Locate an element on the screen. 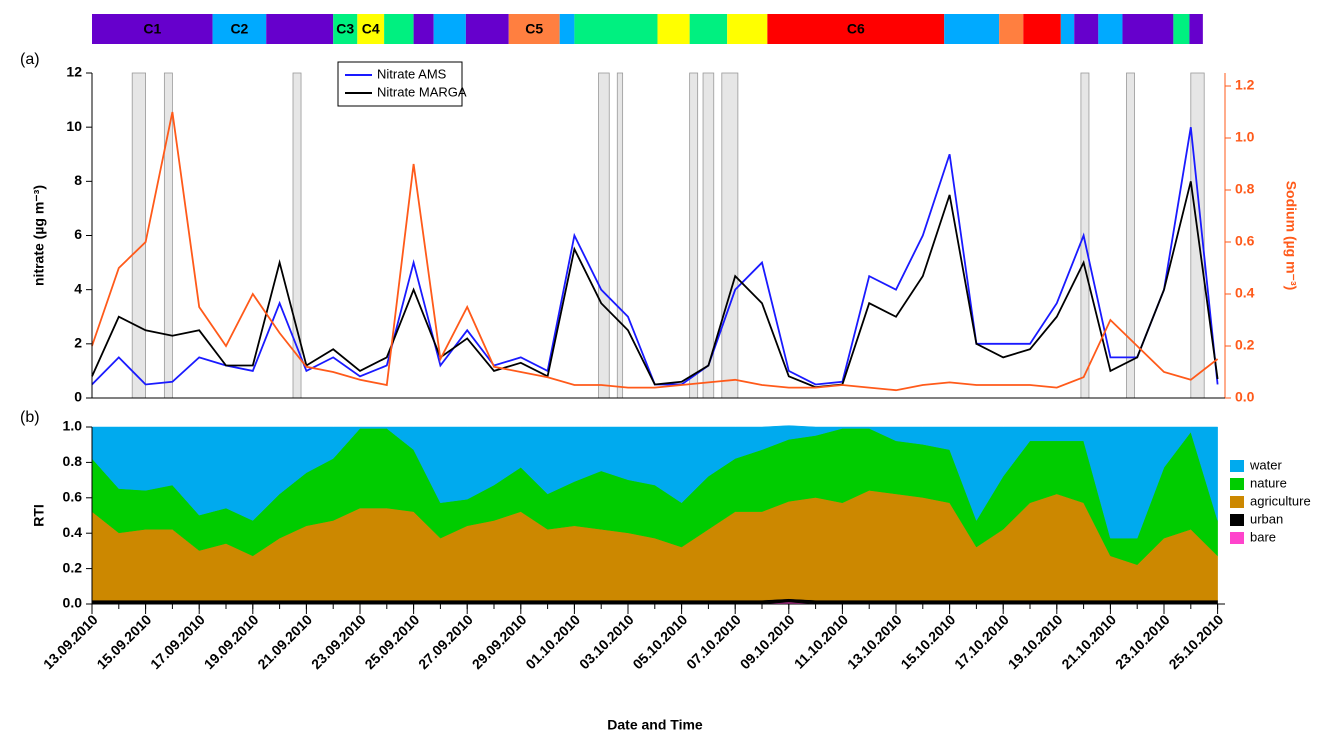 This screenshot has width=1333, height=734. x-tick-label: 21.10.2010 is located at coordinates (1088, 641).